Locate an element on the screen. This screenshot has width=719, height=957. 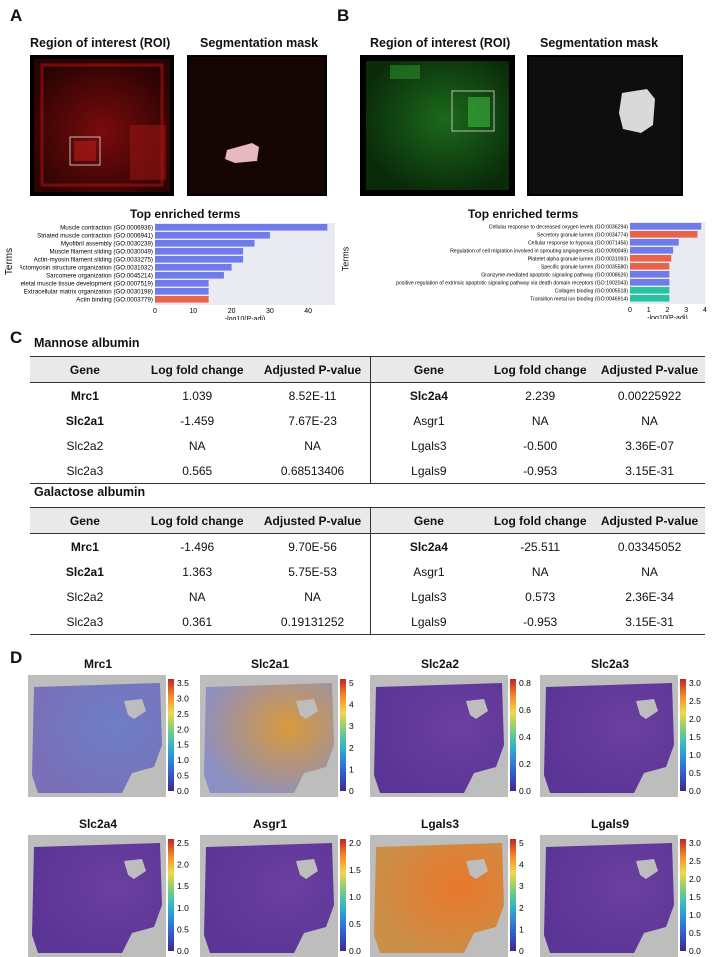
spatial-map: 2.5 2.0 1.5 1.0 0.5 0.0 is located at coordinates (108, 896).